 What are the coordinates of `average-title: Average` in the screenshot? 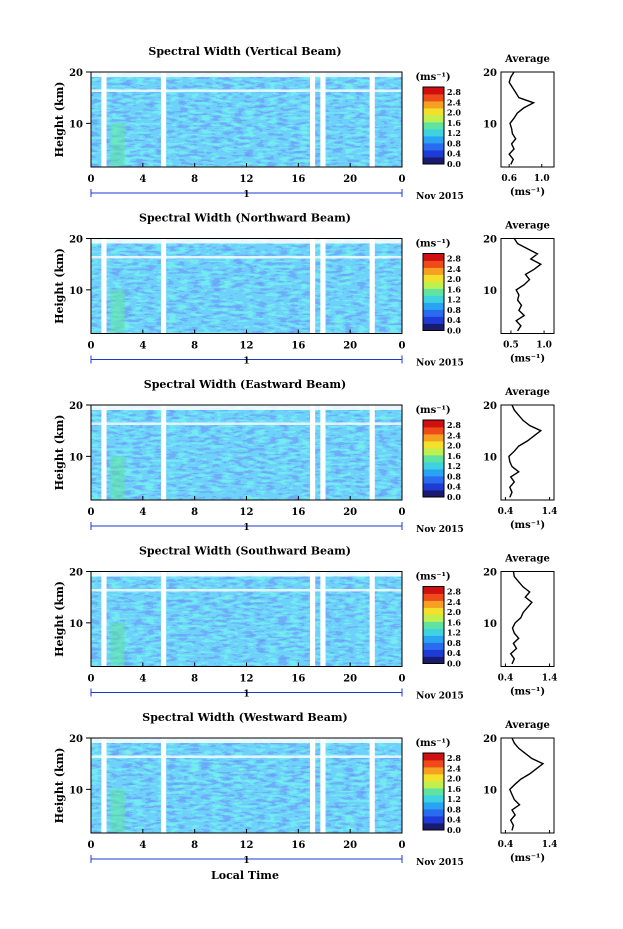 It's located at (527, 392).